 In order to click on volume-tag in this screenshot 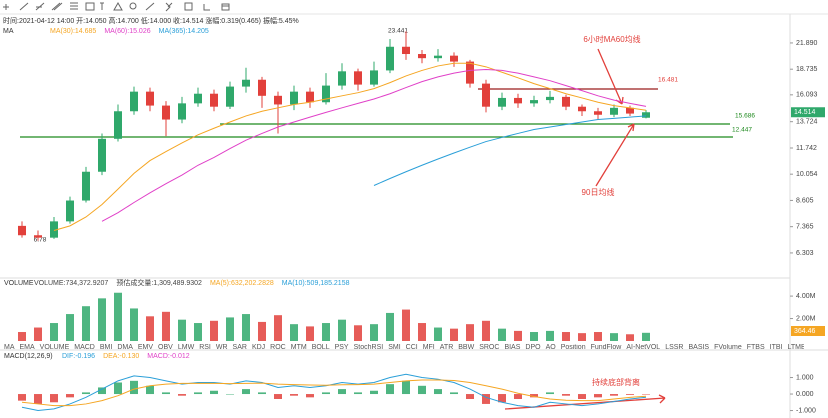, I will do `click(808, 331)`.